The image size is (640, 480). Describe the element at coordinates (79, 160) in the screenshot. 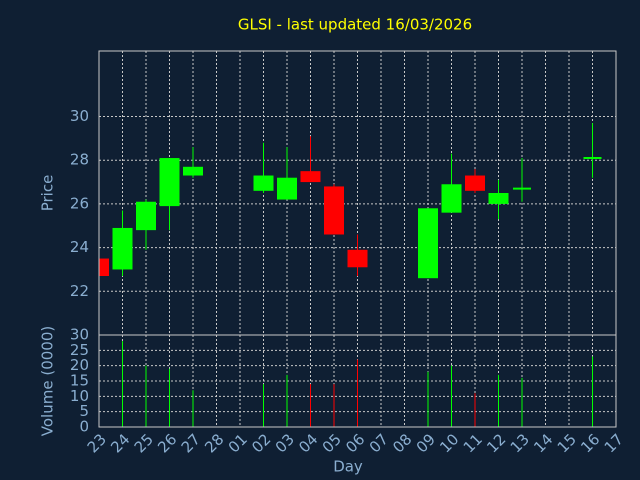

I see `y-tick-label: 28` at that location.